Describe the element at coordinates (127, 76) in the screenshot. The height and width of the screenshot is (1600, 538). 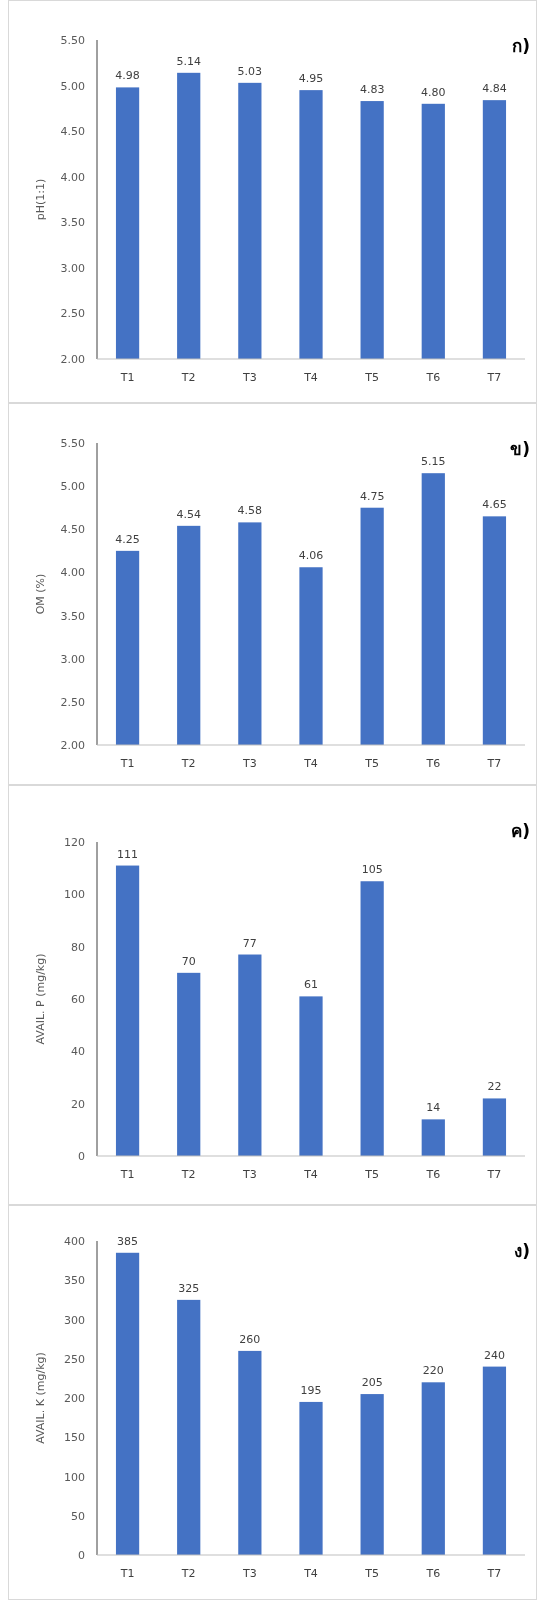
I see `data-label: 4.98` at that location.